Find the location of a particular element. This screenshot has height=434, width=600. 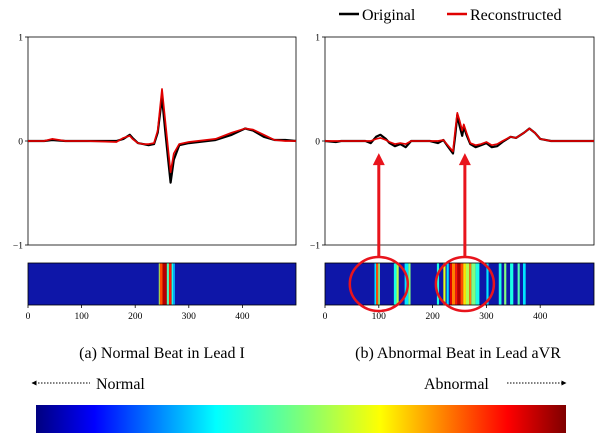

anomaly-scale: Normal Abnormal is located at coordinates (299, 404).